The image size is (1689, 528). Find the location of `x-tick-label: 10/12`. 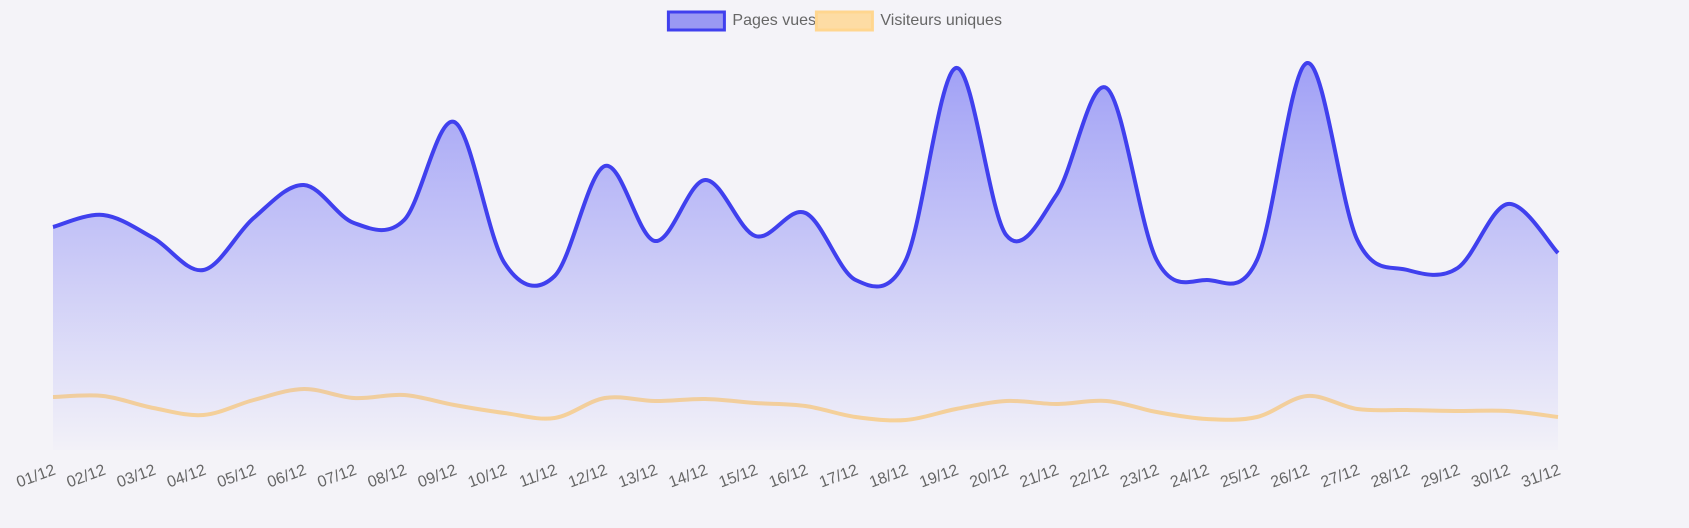

x-tick-label: 10/12 is located at coordinates (488, 477).